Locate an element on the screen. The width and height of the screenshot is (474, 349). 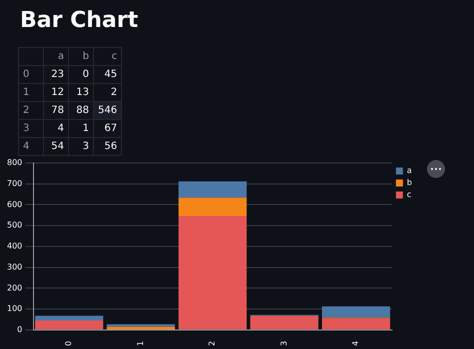
x-tick-label: b is located at coordinates (81, 57).